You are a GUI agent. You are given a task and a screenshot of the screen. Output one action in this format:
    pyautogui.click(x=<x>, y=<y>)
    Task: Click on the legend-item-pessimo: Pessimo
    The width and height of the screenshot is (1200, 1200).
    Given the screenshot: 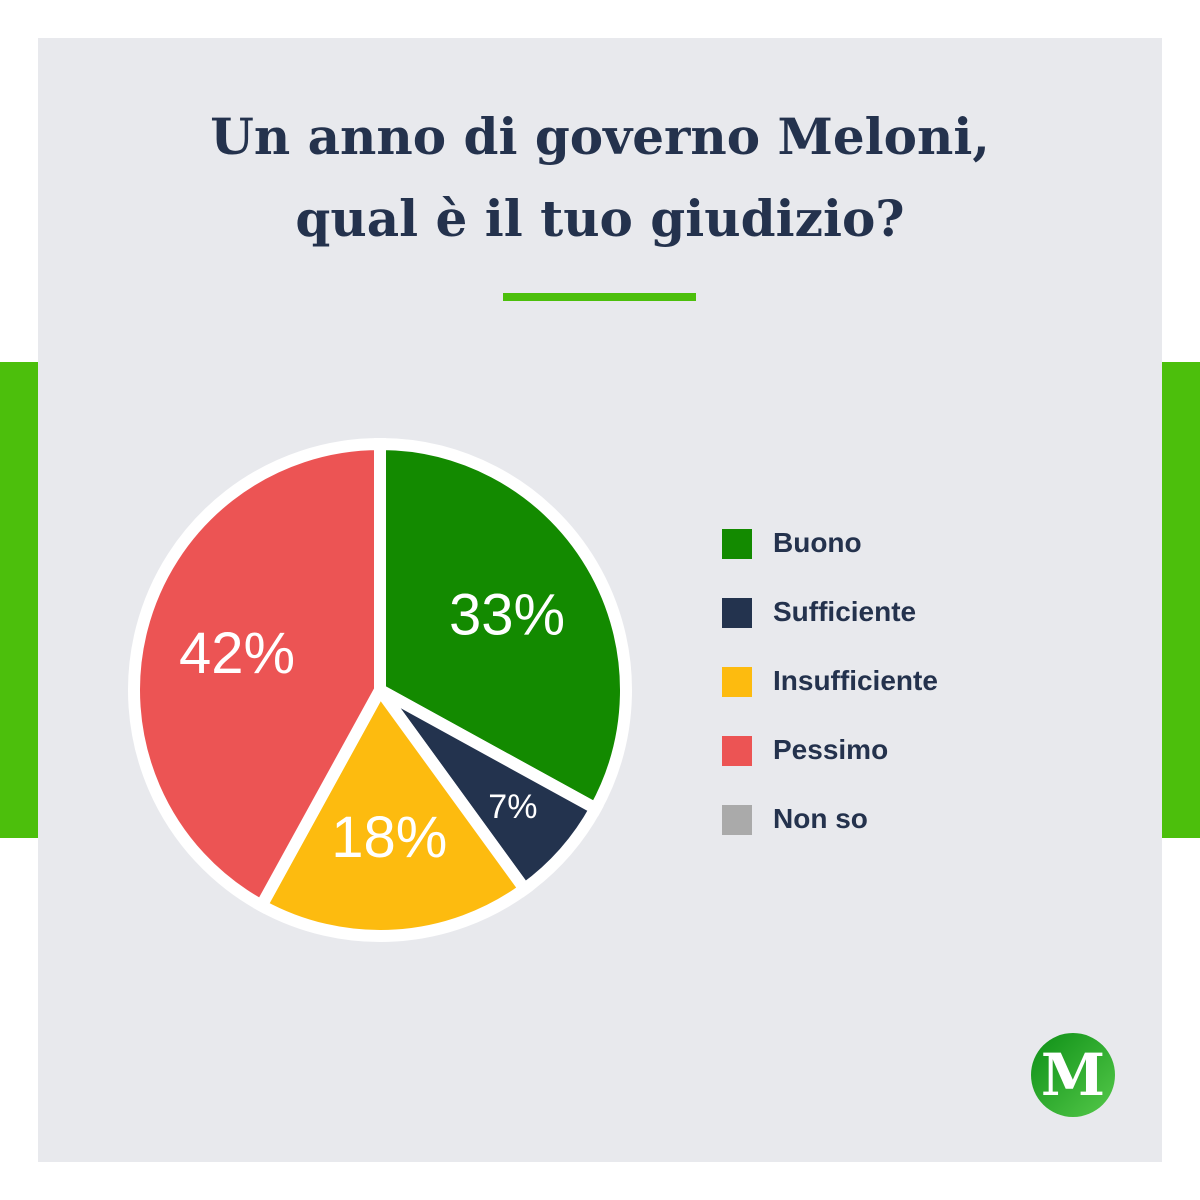 What is the action you would take?
    pyautogui.click(x=830, y=761)
    